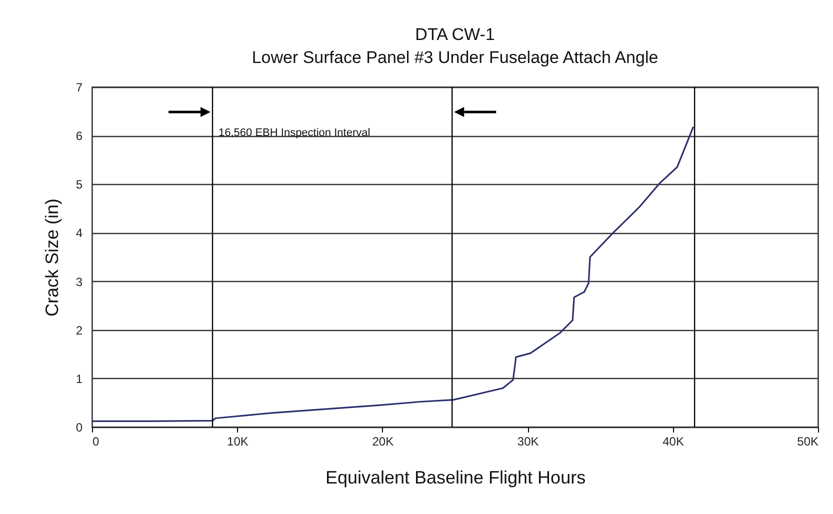 This screenshot has height=514, width=833. What do you see at coordinates (79, 281) in the screenshot?
I see `y-tick-label: 3` at bounding box center [79, 281].